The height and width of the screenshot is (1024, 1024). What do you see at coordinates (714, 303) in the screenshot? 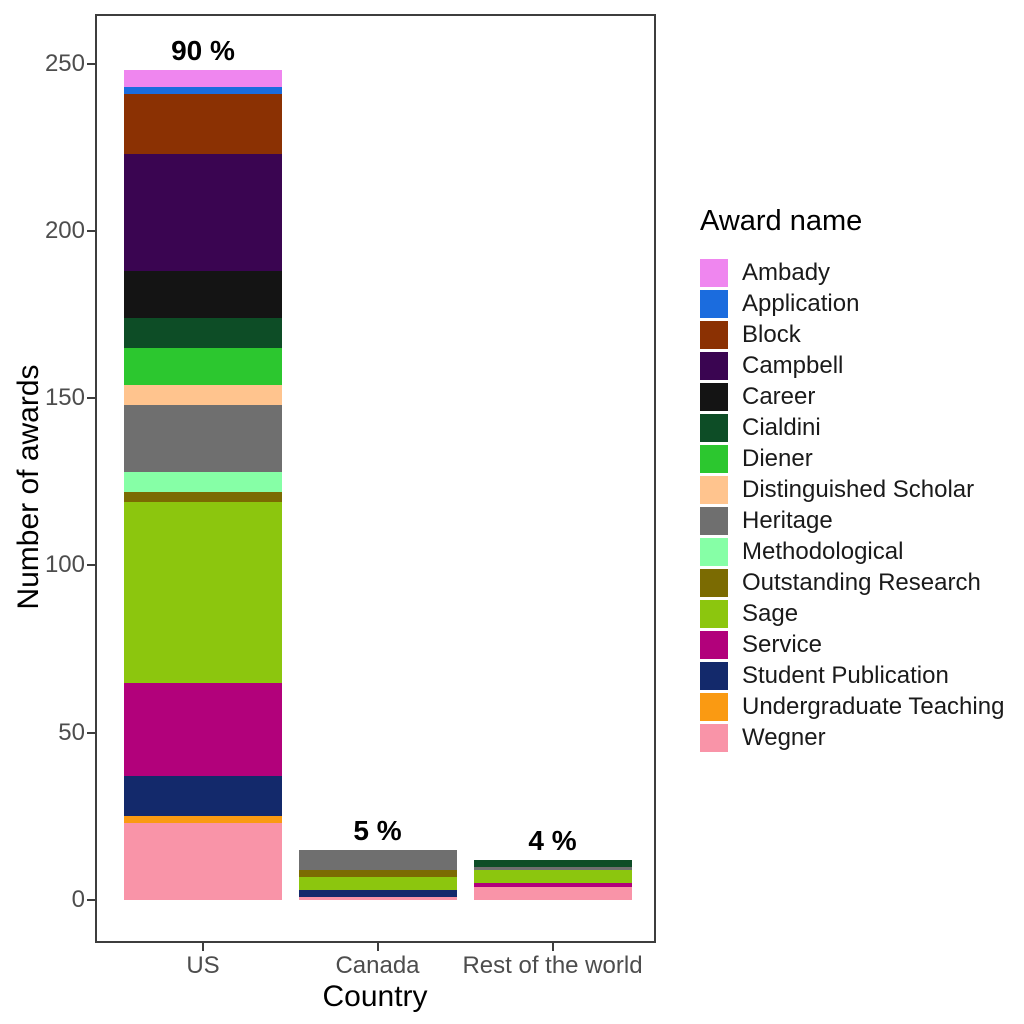
I see `legend-swatch-application` at bounding box center [714, 303].